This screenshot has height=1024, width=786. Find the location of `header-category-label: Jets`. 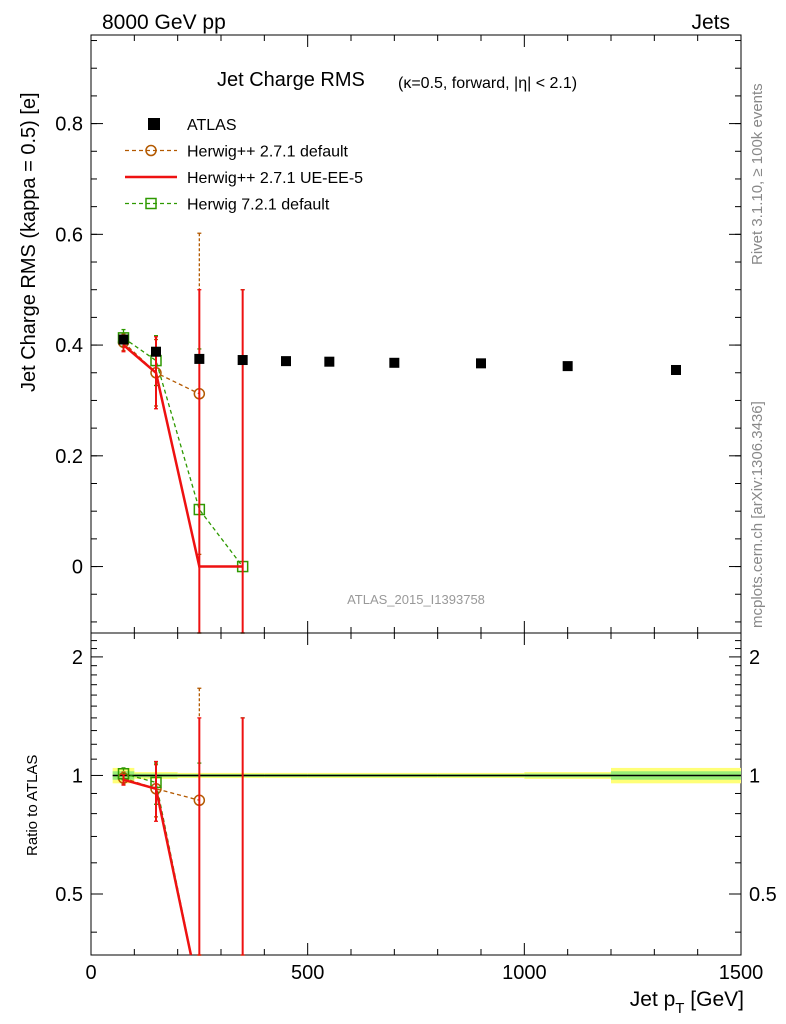

header-category-label: Jets is located at coordinates (710, 22).